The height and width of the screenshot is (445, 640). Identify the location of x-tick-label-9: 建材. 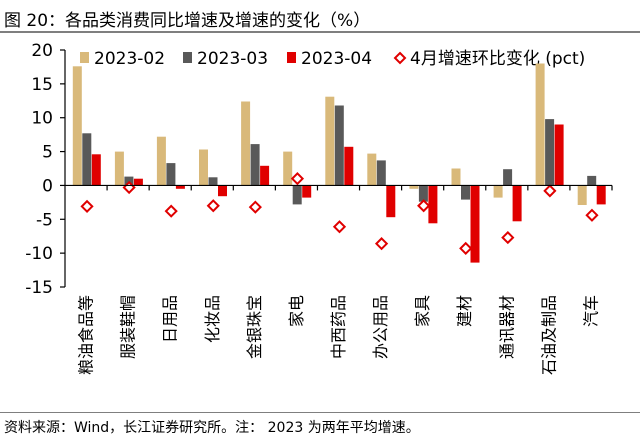
(464, 311).